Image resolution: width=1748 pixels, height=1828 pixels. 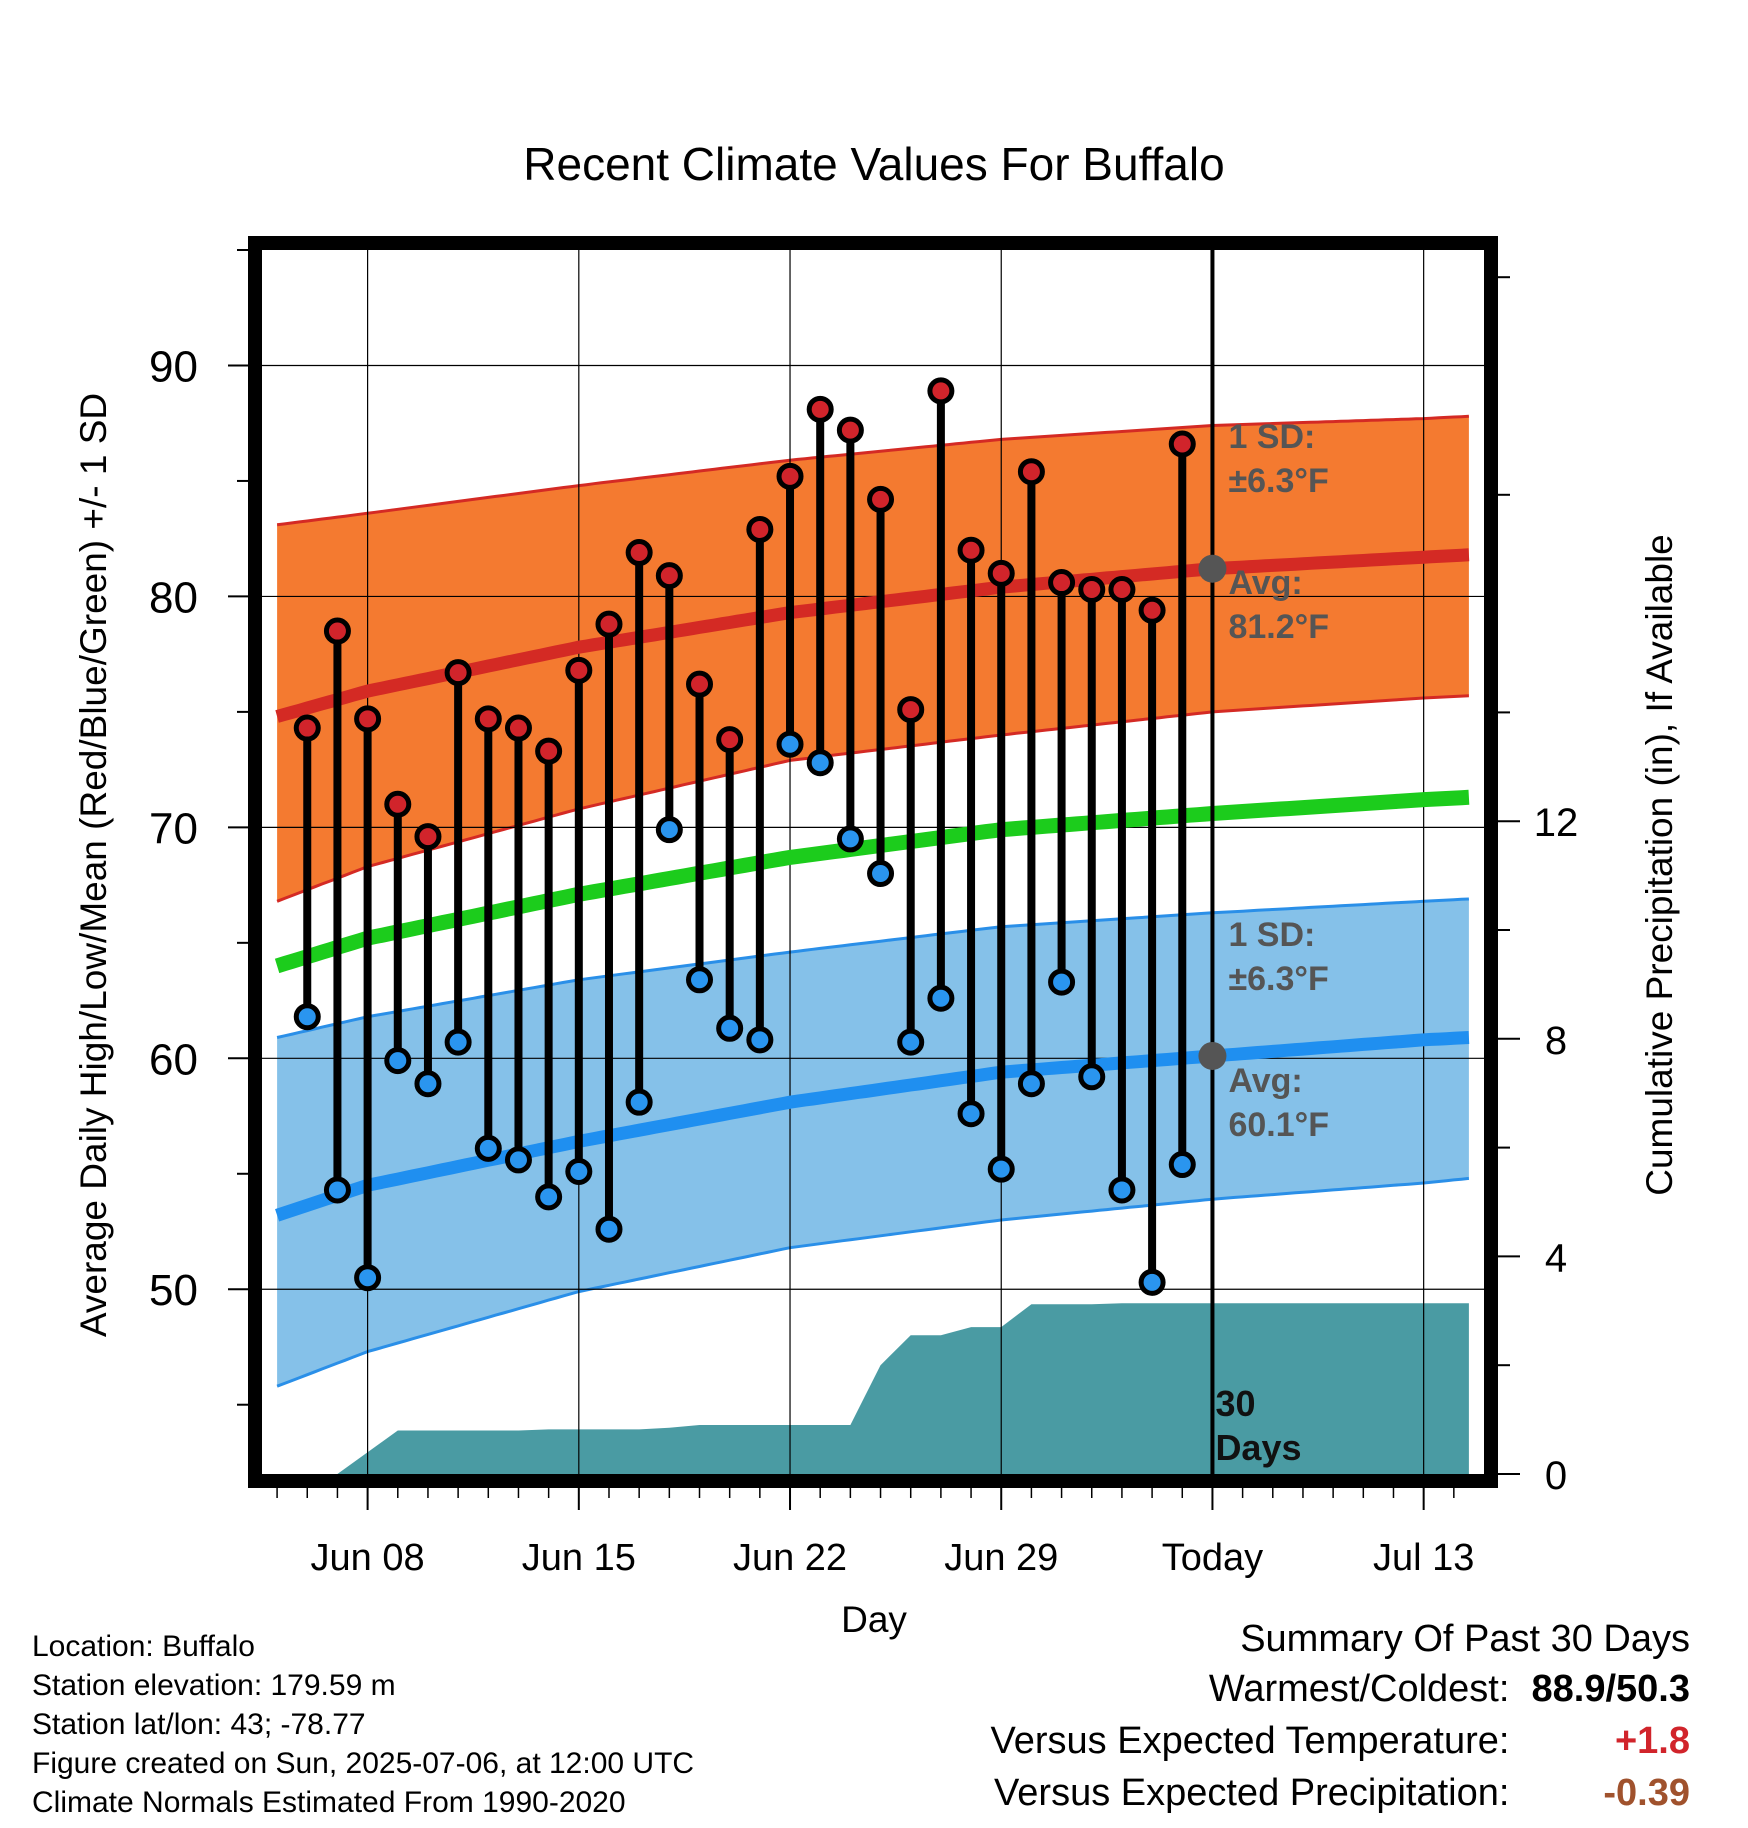 What do you see at coordinates (329, 1802) in the screenshot?
I see `info-normals: Climate Normals Estimated From 1990-2020` at bounding box center [329, 1802].